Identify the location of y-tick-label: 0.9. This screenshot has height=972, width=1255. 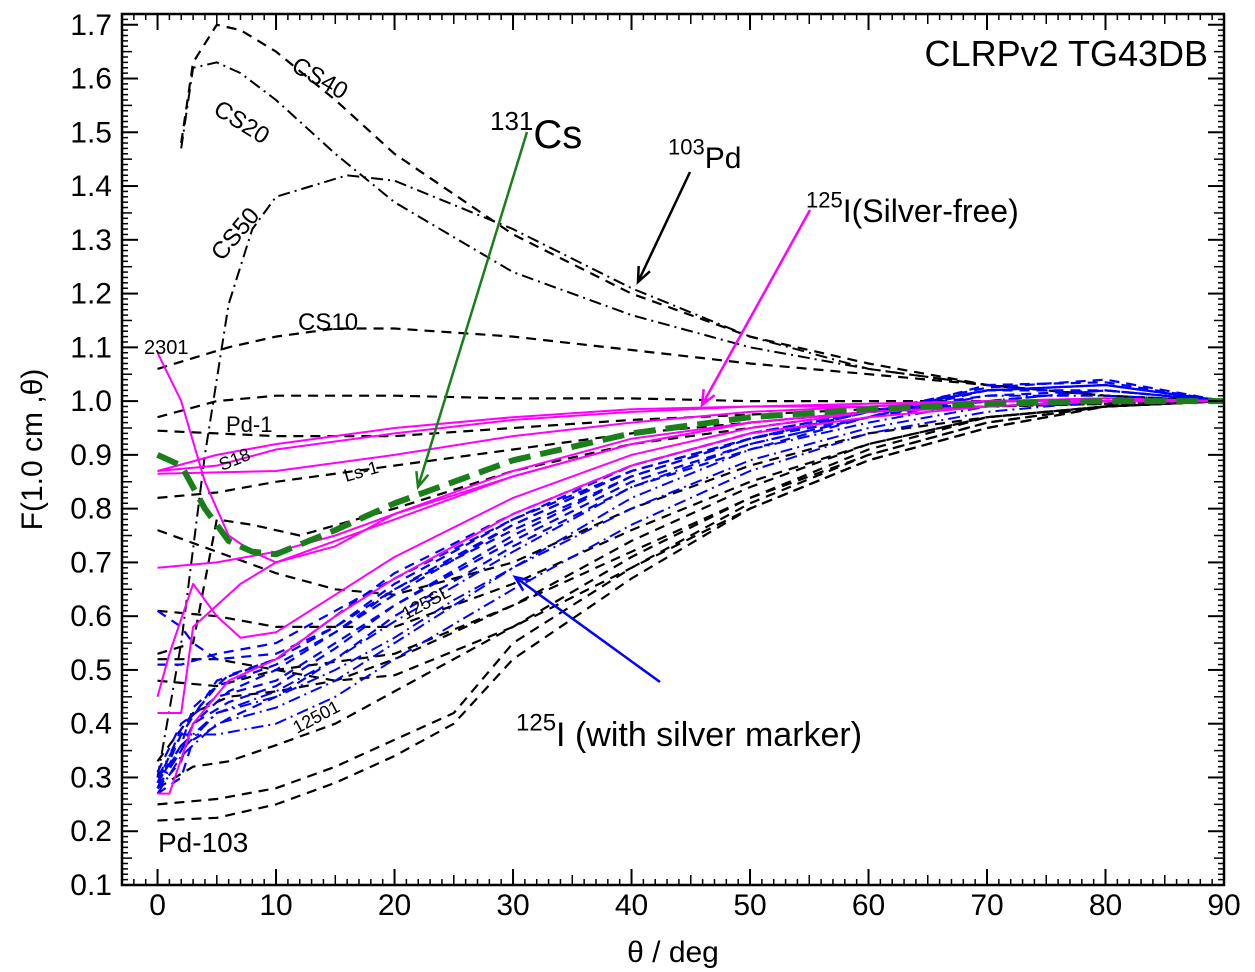
(91, 455).